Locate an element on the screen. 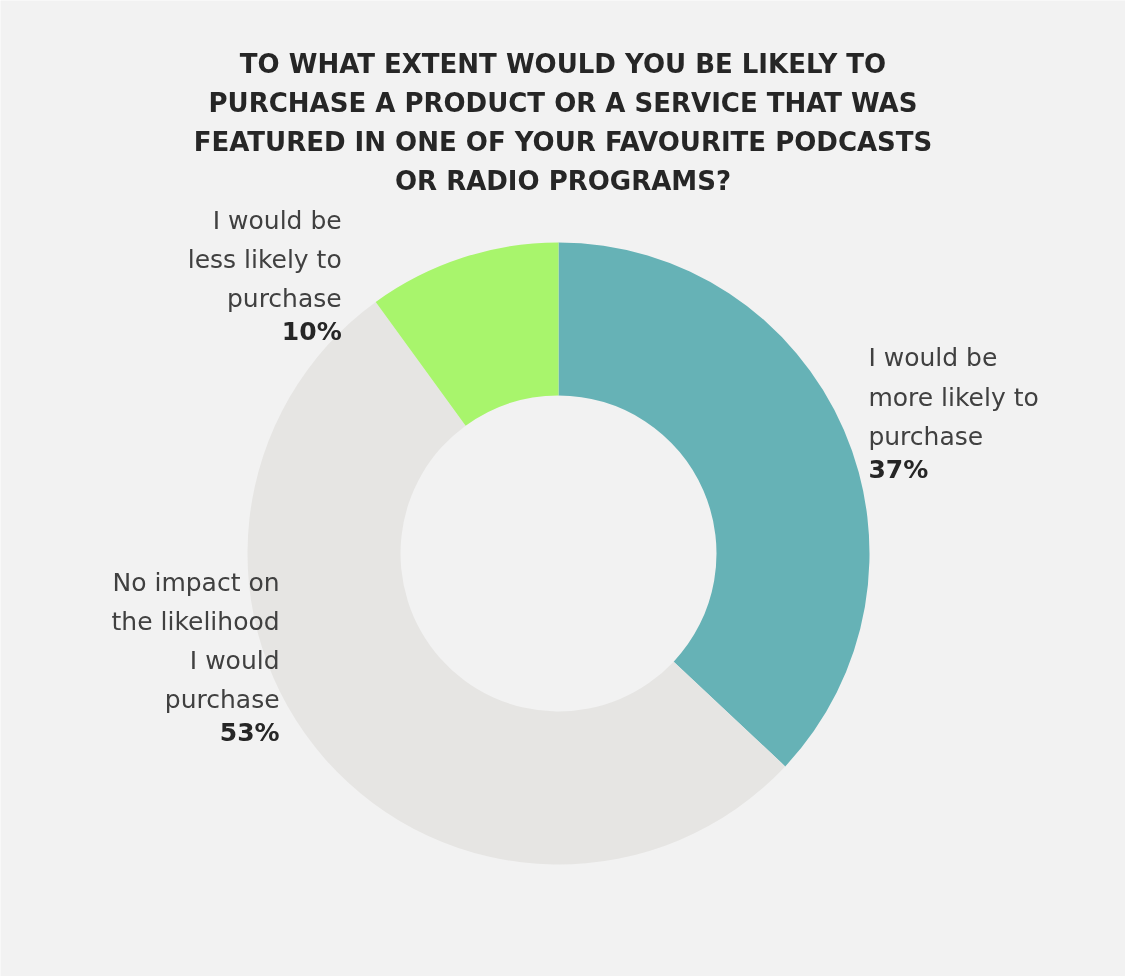 The width and height of the screenshot is (1125, 976). chart-title: TO WHAT EXTENT WOULD YOU BE LIKELY TO PURCHASE A PRODUCT OR A SERVICE THAT WAS FEATURED IN ONE OF YOUR FAVOURITE PODCASTS OR RADIO PROGRAMS? is located at coordinates (563, 122).